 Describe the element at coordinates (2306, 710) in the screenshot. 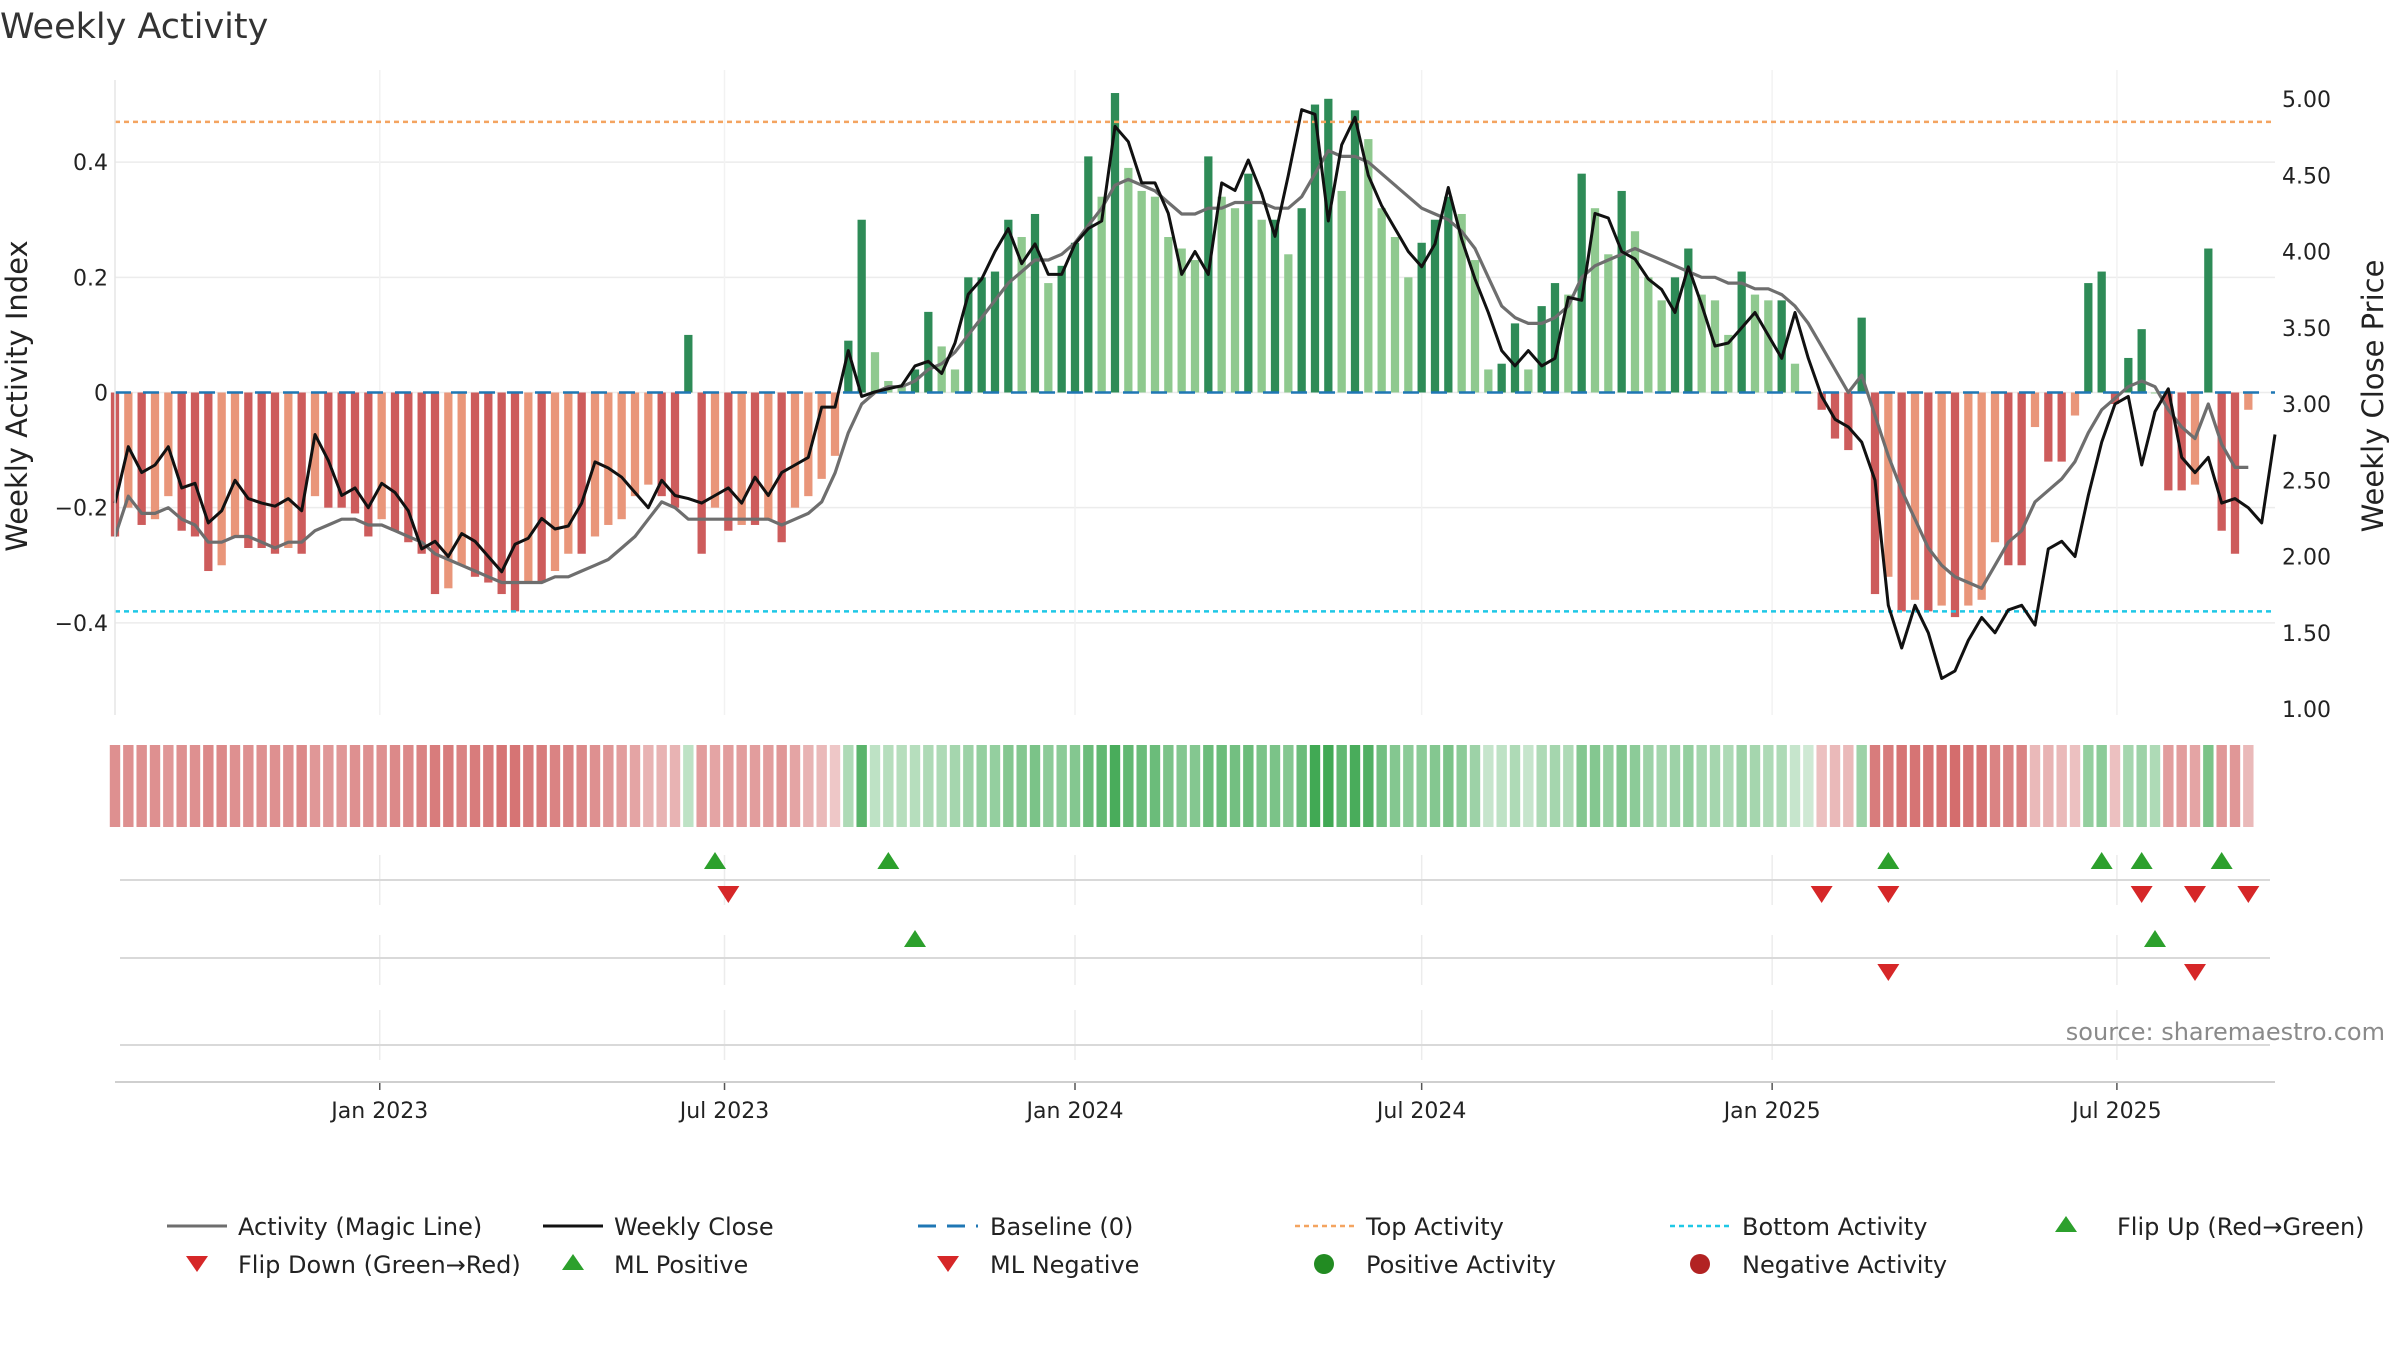

I see `right-tick-label: 1.00` at that location.